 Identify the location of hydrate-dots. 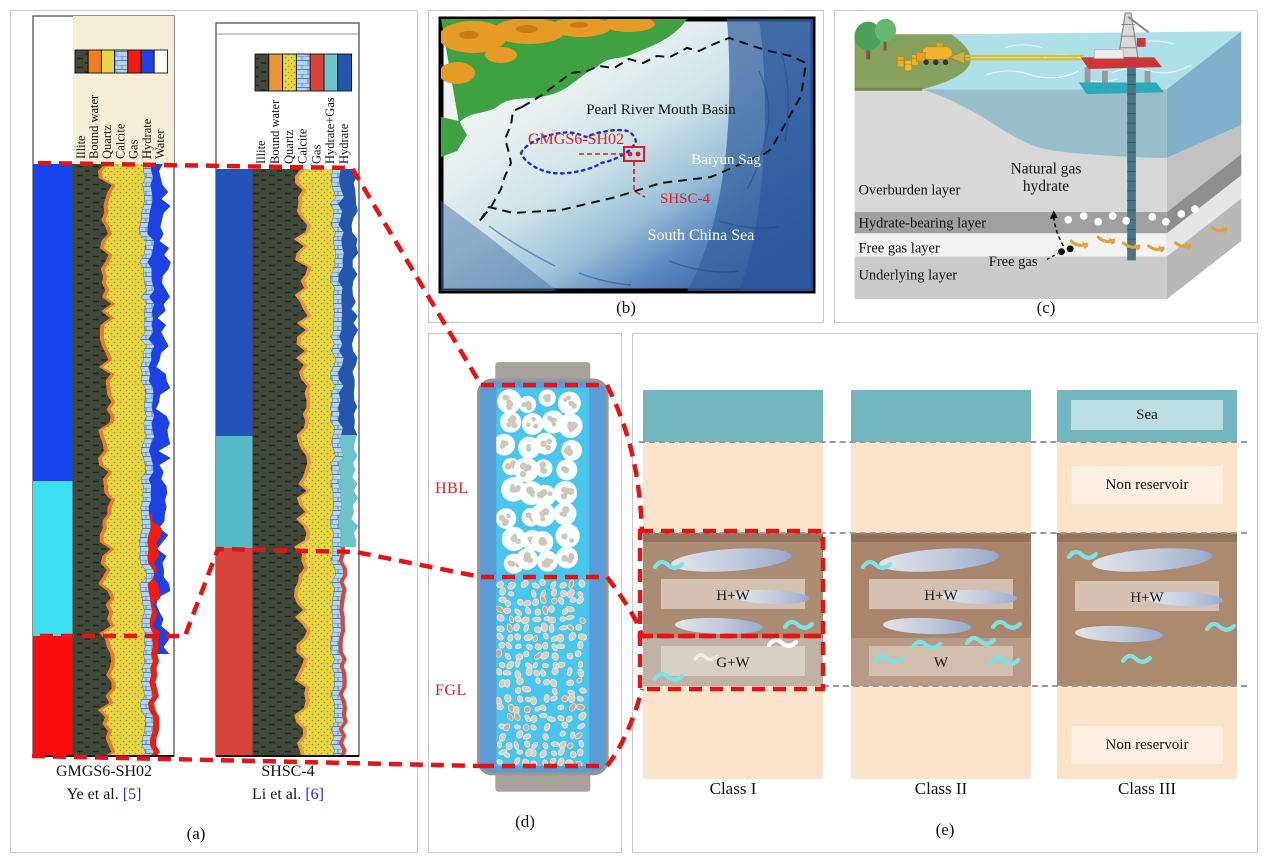
(1131, 215).